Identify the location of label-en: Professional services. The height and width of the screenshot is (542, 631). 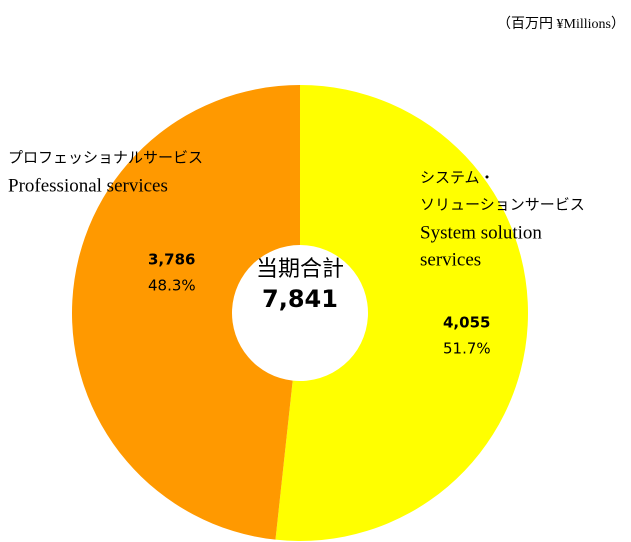
(88, 185).